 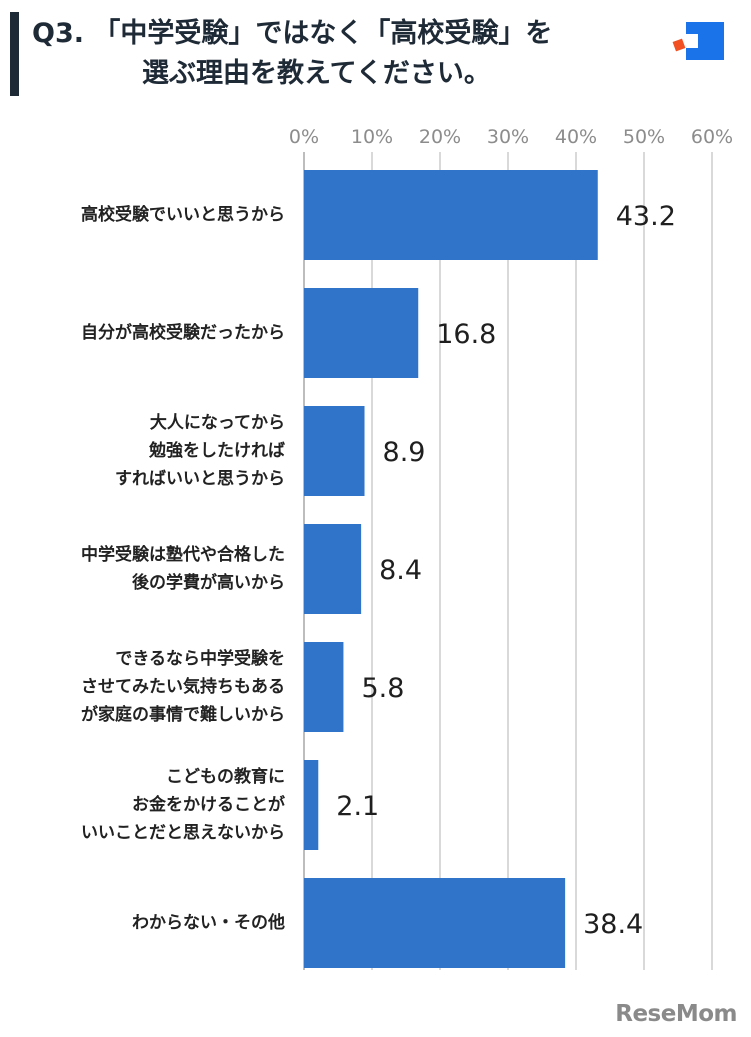 What do you see at coordinates (292, 33) in the screenshot?
I see `title-line-1: Q3. 「中学受験」ではなく「高校受験」を` at bounding box center [292, 33].